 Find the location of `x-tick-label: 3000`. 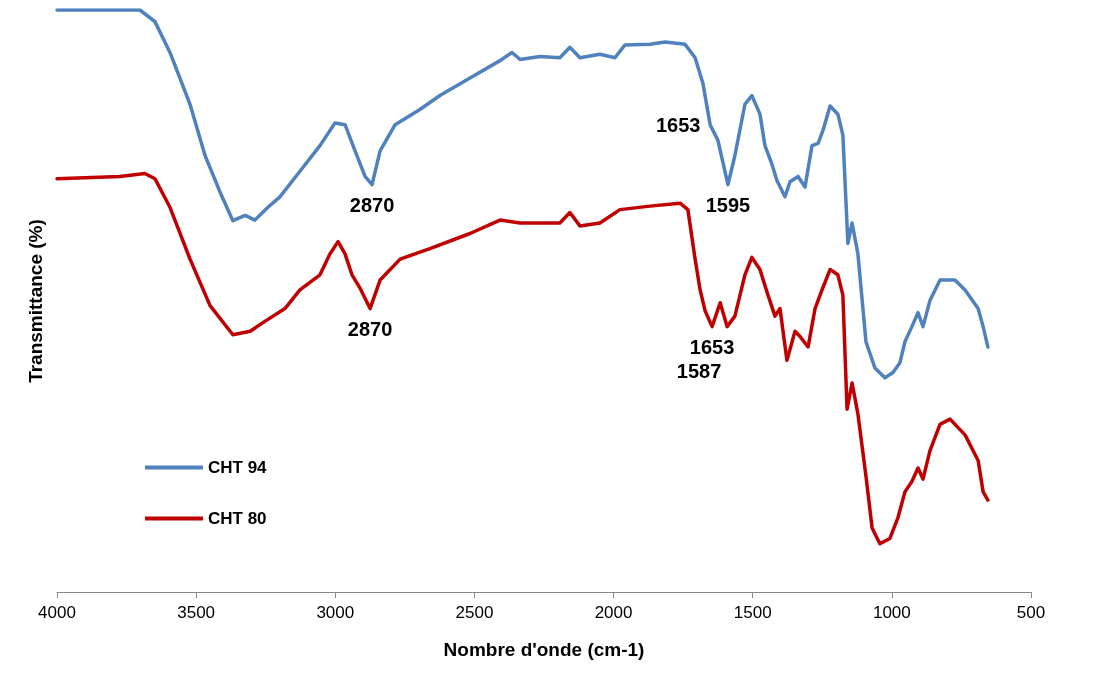

x-tick-label: 3000 is located at coordinates (335, 612).